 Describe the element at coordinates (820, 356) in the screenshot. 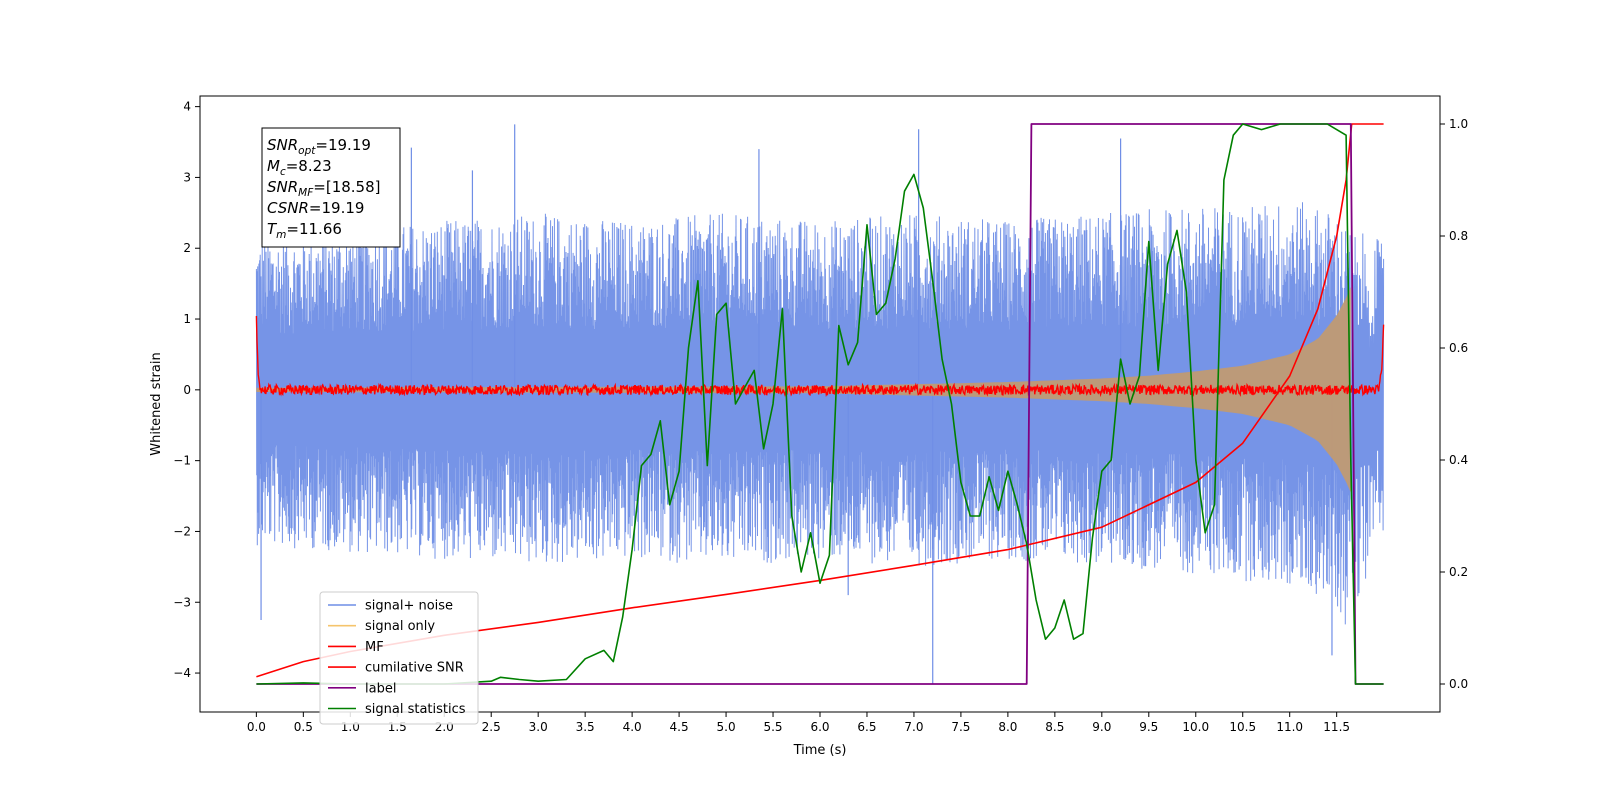

I see `series-mf-line` at that location.